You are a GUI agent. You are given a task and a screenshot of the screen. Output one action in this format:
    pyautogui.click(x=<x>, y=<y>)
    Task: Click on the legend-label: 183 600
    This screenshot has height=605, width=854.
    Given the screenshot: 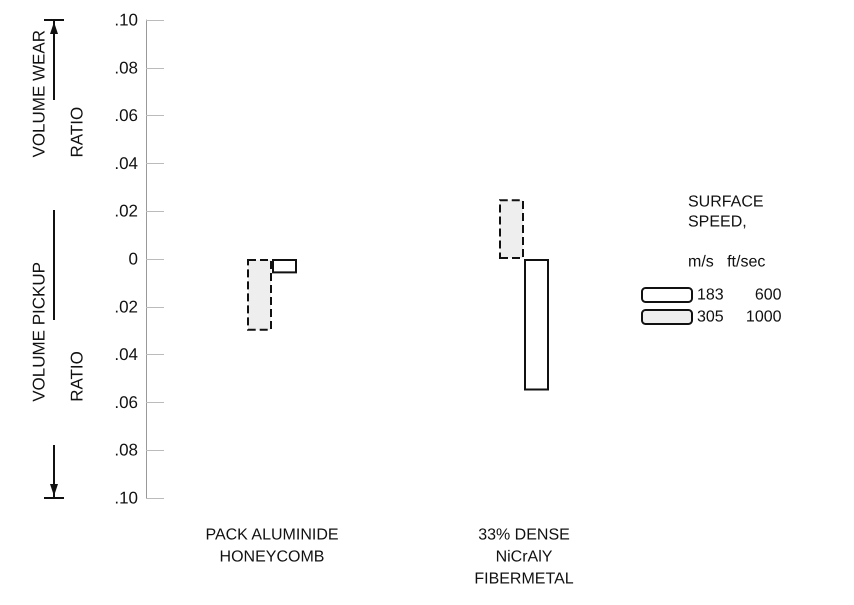 What is the action you would take?
    pyautogui.click(x=739, y=295)
    